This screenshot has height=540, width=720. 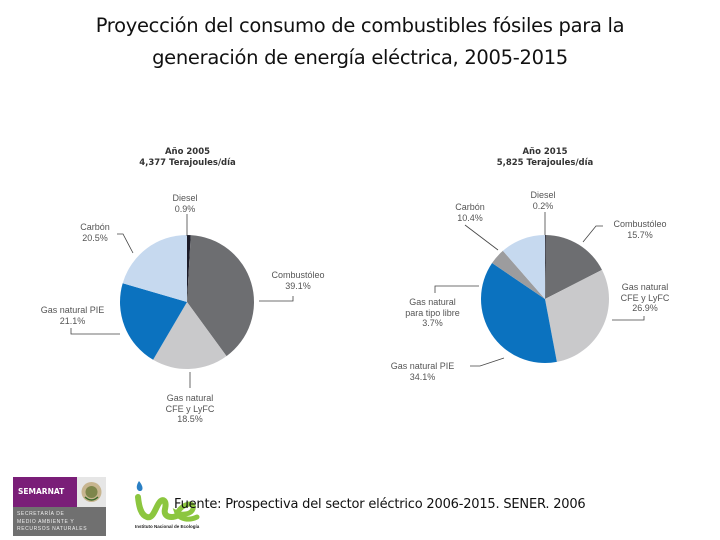 I want to click on pie-2015-slices, so click(x=545, y=299).